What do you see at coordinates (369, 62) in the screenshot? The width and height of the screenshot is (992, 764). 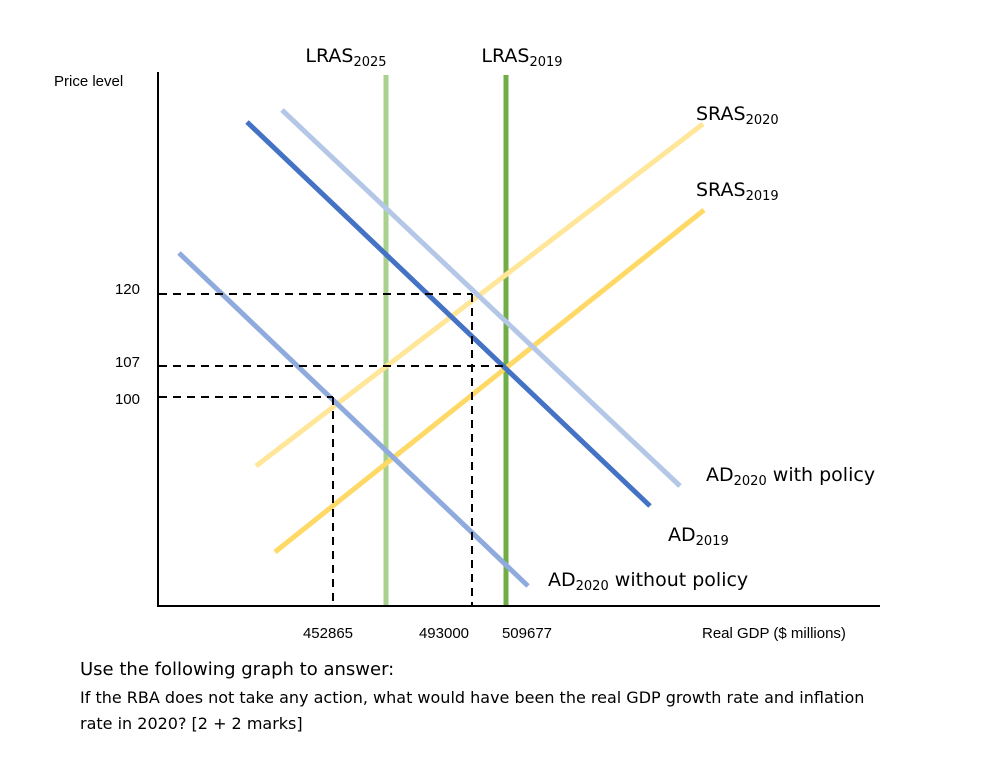 I see `curve-label-sub: 2025` at bounding box center [369, 62].